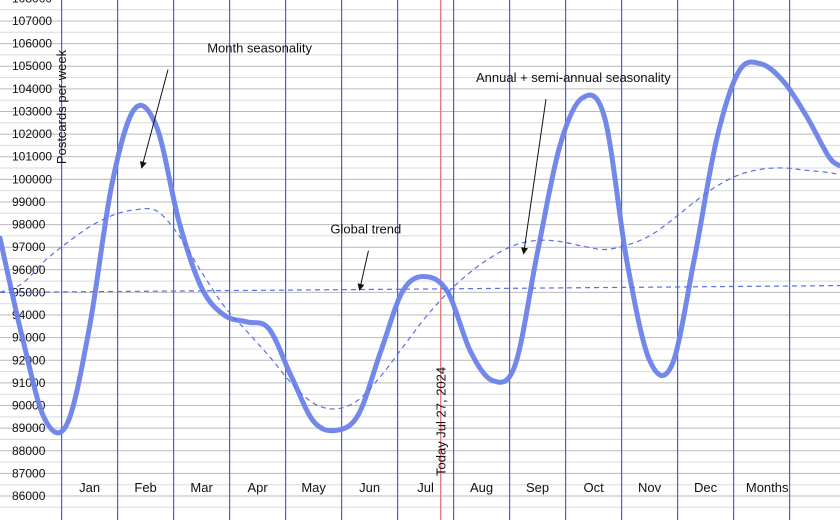 The height and width of the screenshot is (520, 840). I want to click on month-label: Feb, so click(145, 487).